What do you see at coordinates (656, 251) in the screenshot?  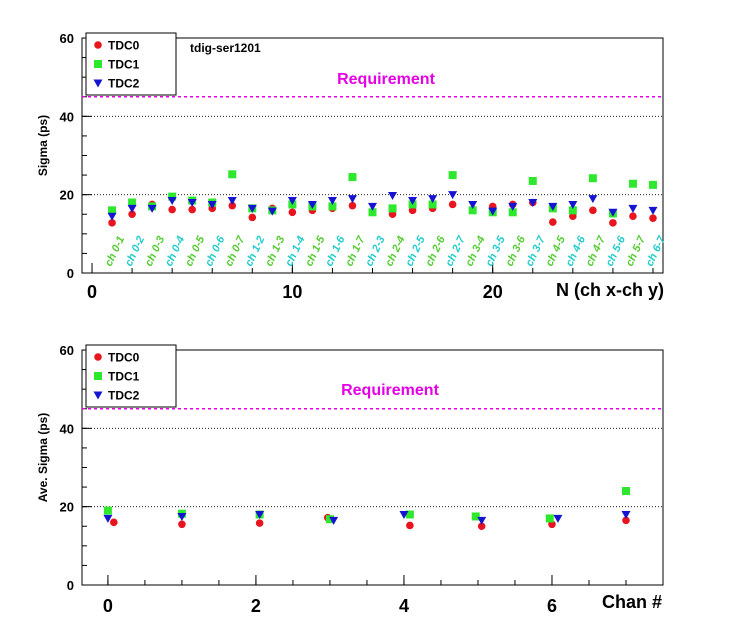 I see `category-label: ch 6-7` at bounding box center [656, 251].